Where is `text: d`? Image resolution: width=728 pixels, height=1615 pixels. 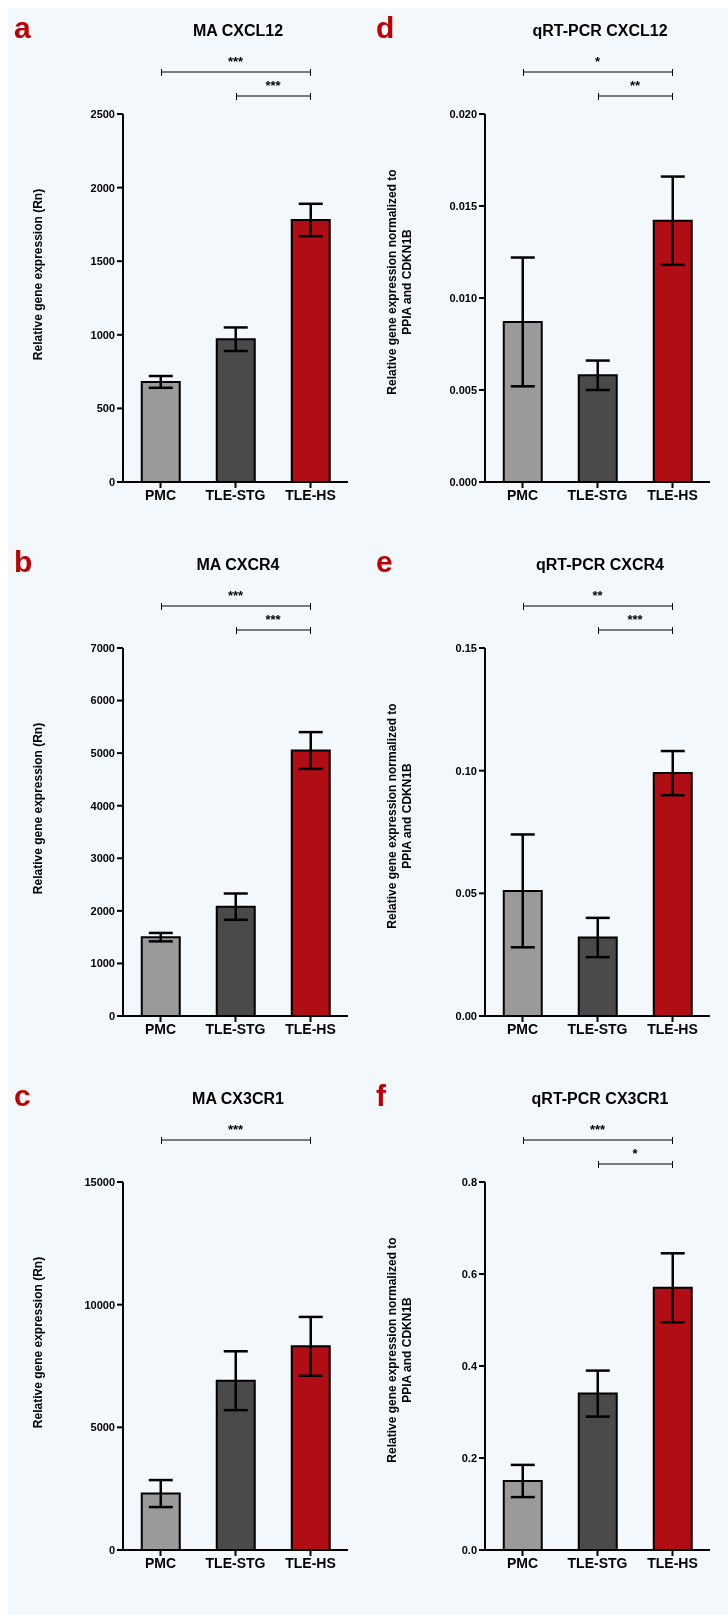
text: d is located at coordinates (385, 27).